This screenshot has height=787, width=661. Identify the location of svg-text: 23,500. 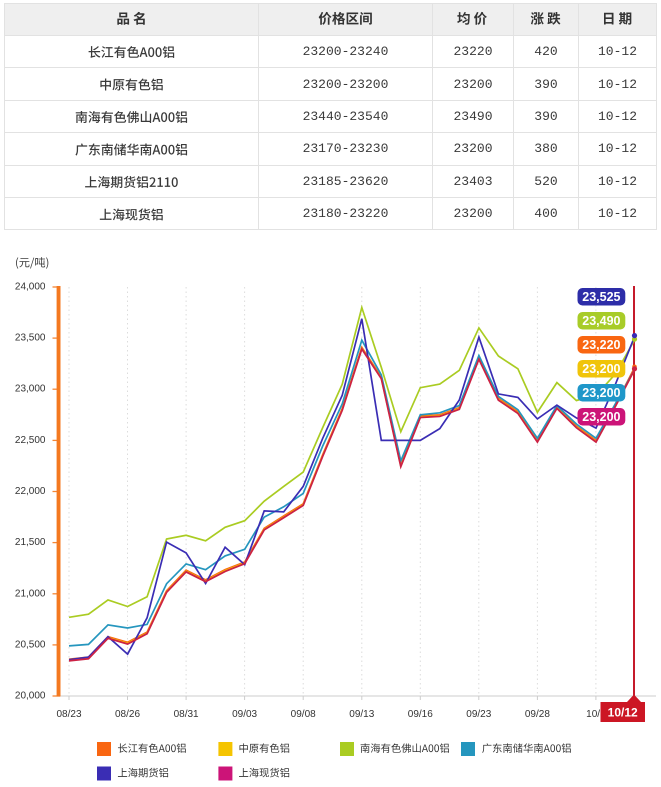
(30, 338).